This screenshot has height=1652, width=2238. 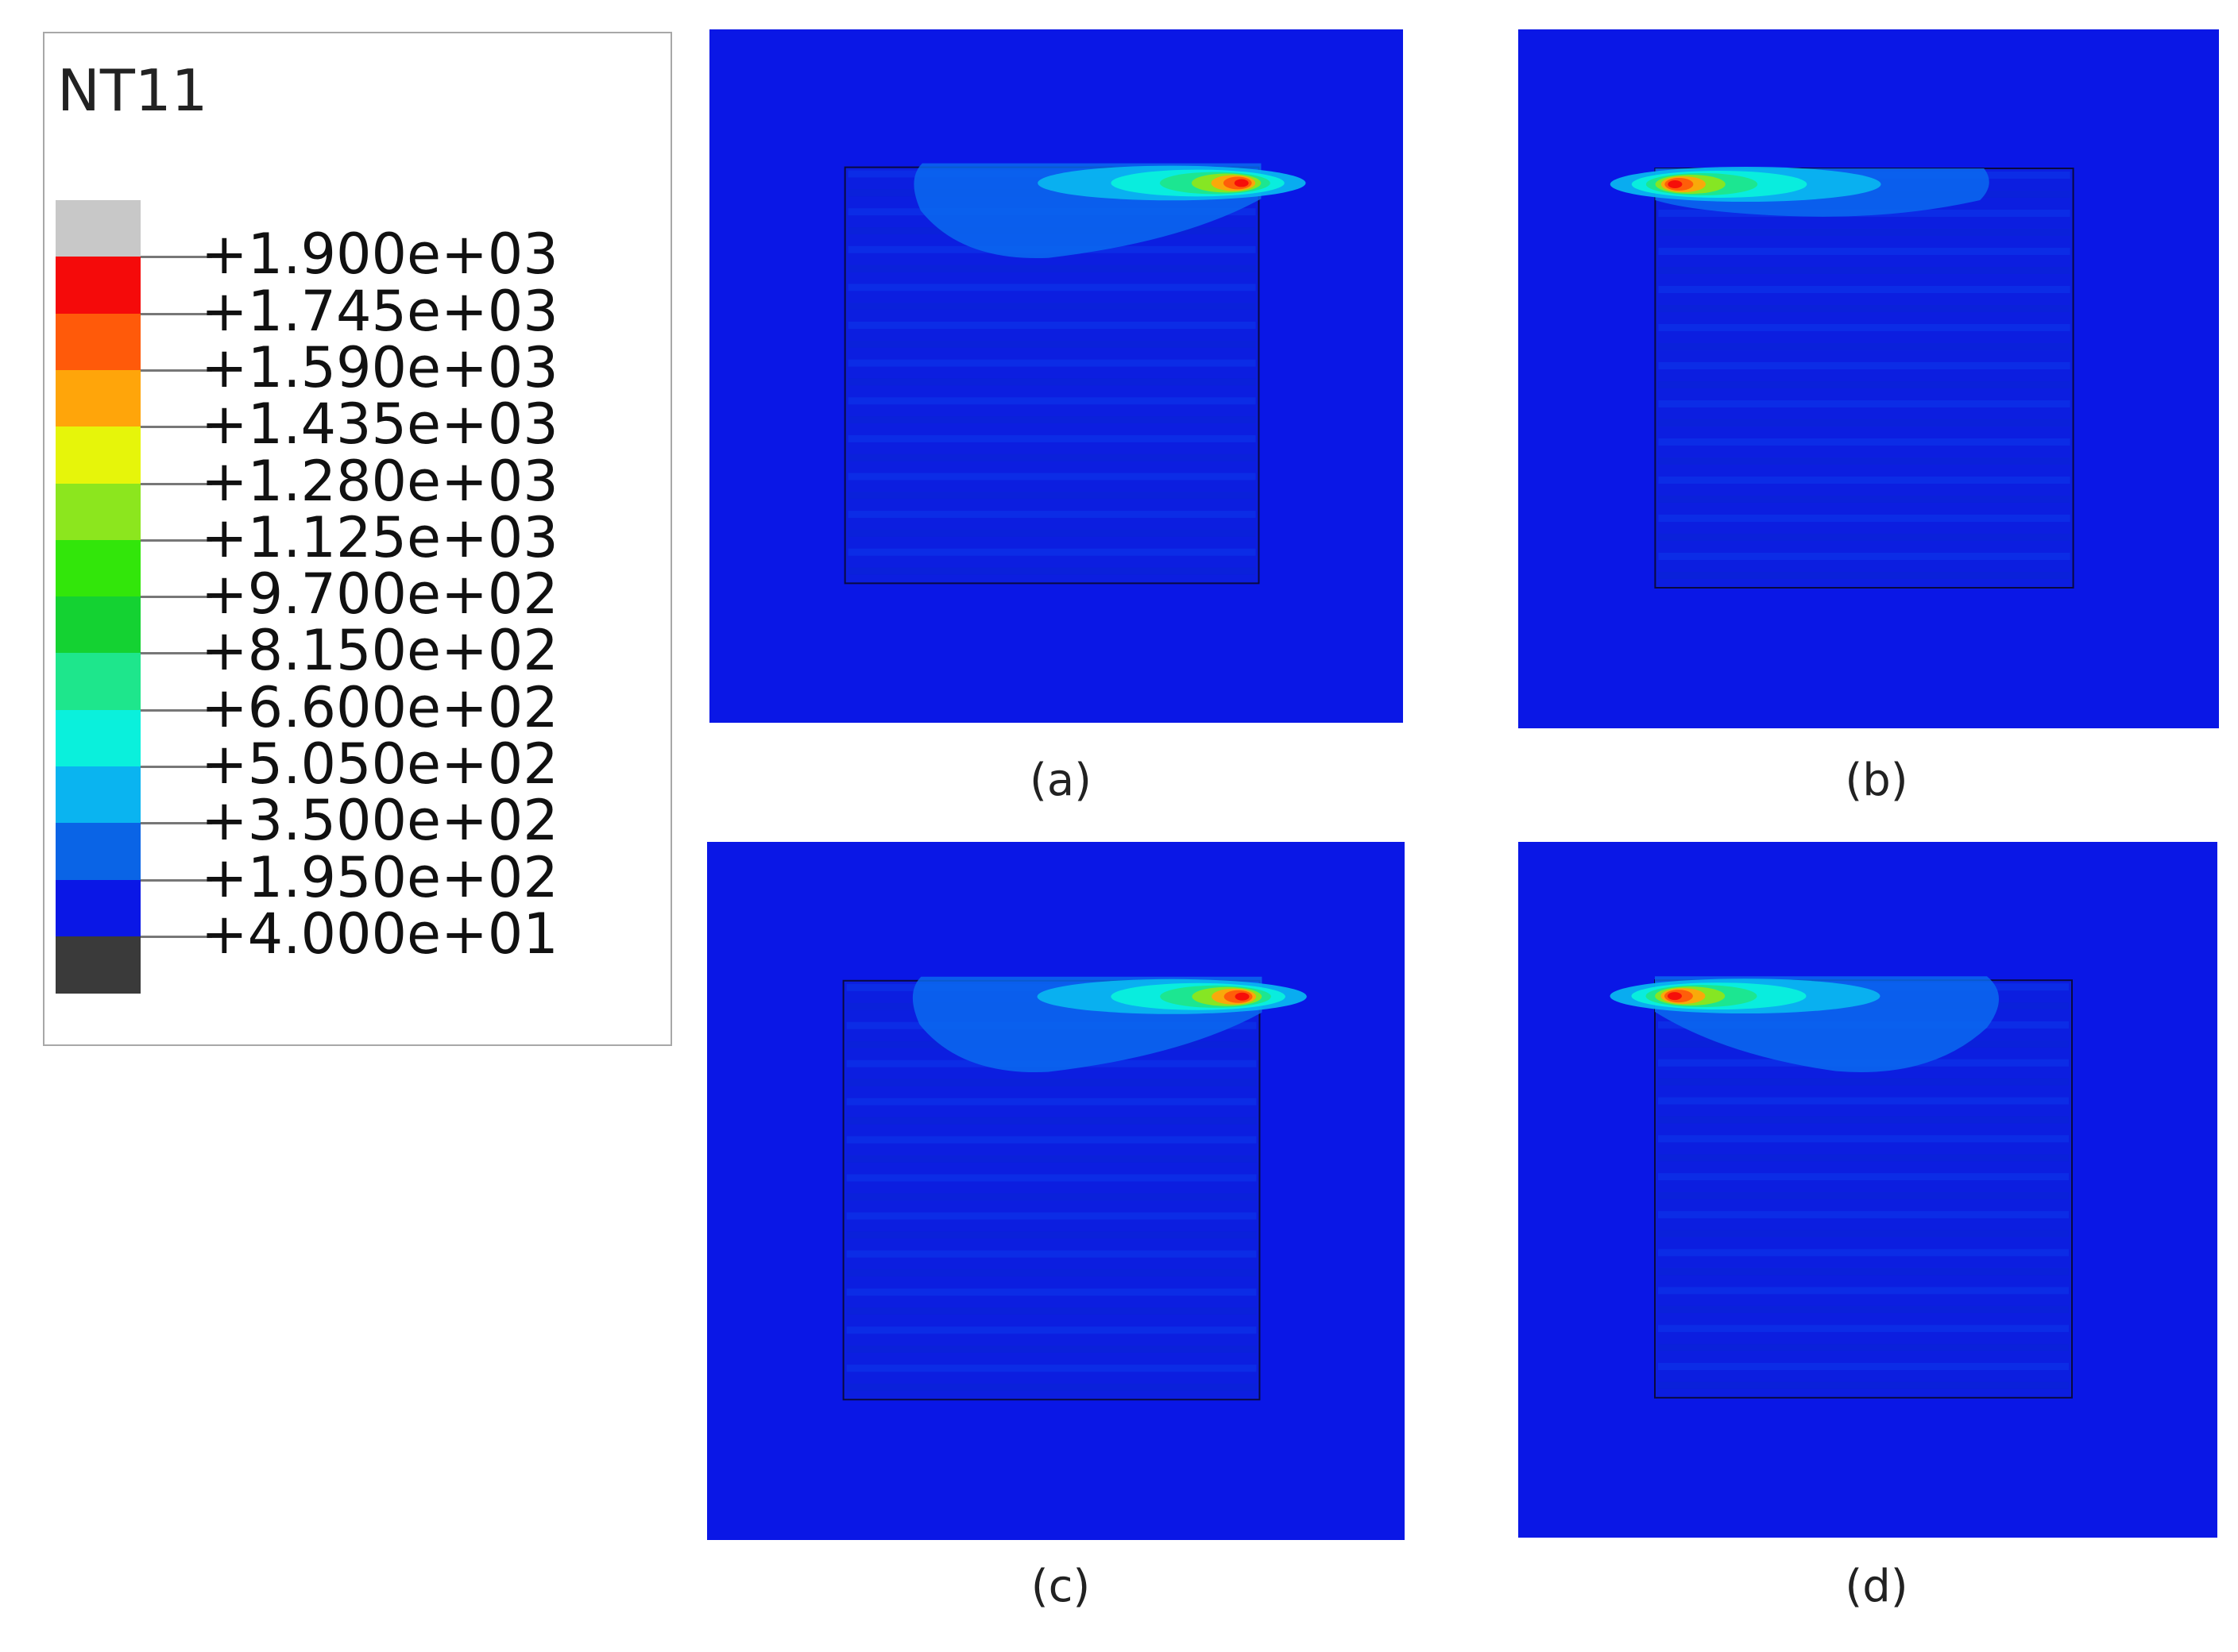 I want to click on legend-label: +1.900e+03, so click(x=380, y=255).